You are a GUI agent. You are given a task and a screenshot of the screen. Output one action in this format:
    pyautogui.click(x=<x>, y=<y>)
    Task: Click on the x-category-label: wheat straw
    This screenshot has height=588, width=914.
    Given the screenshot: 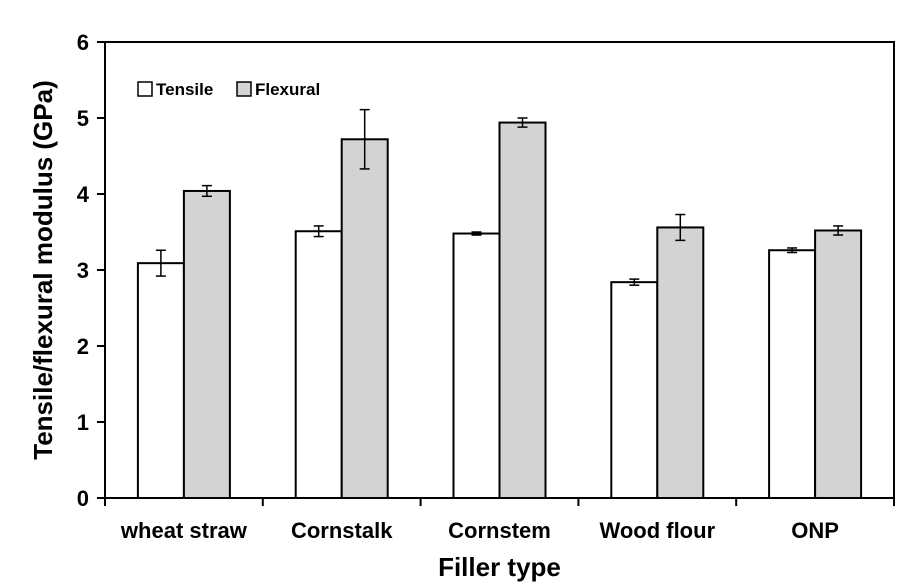 What is the action you would take?
    pyautogui.click(x=184, y=530)
    